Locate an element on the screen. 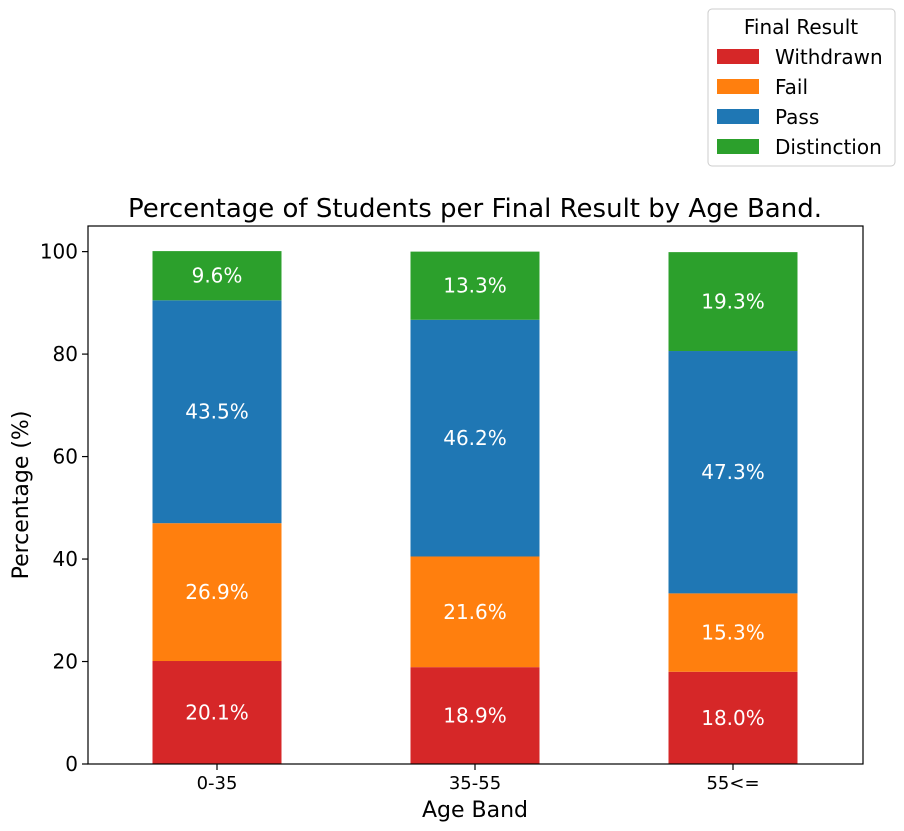  data-label-distinction-2: 19.3% is located at coordinates (733, 302).